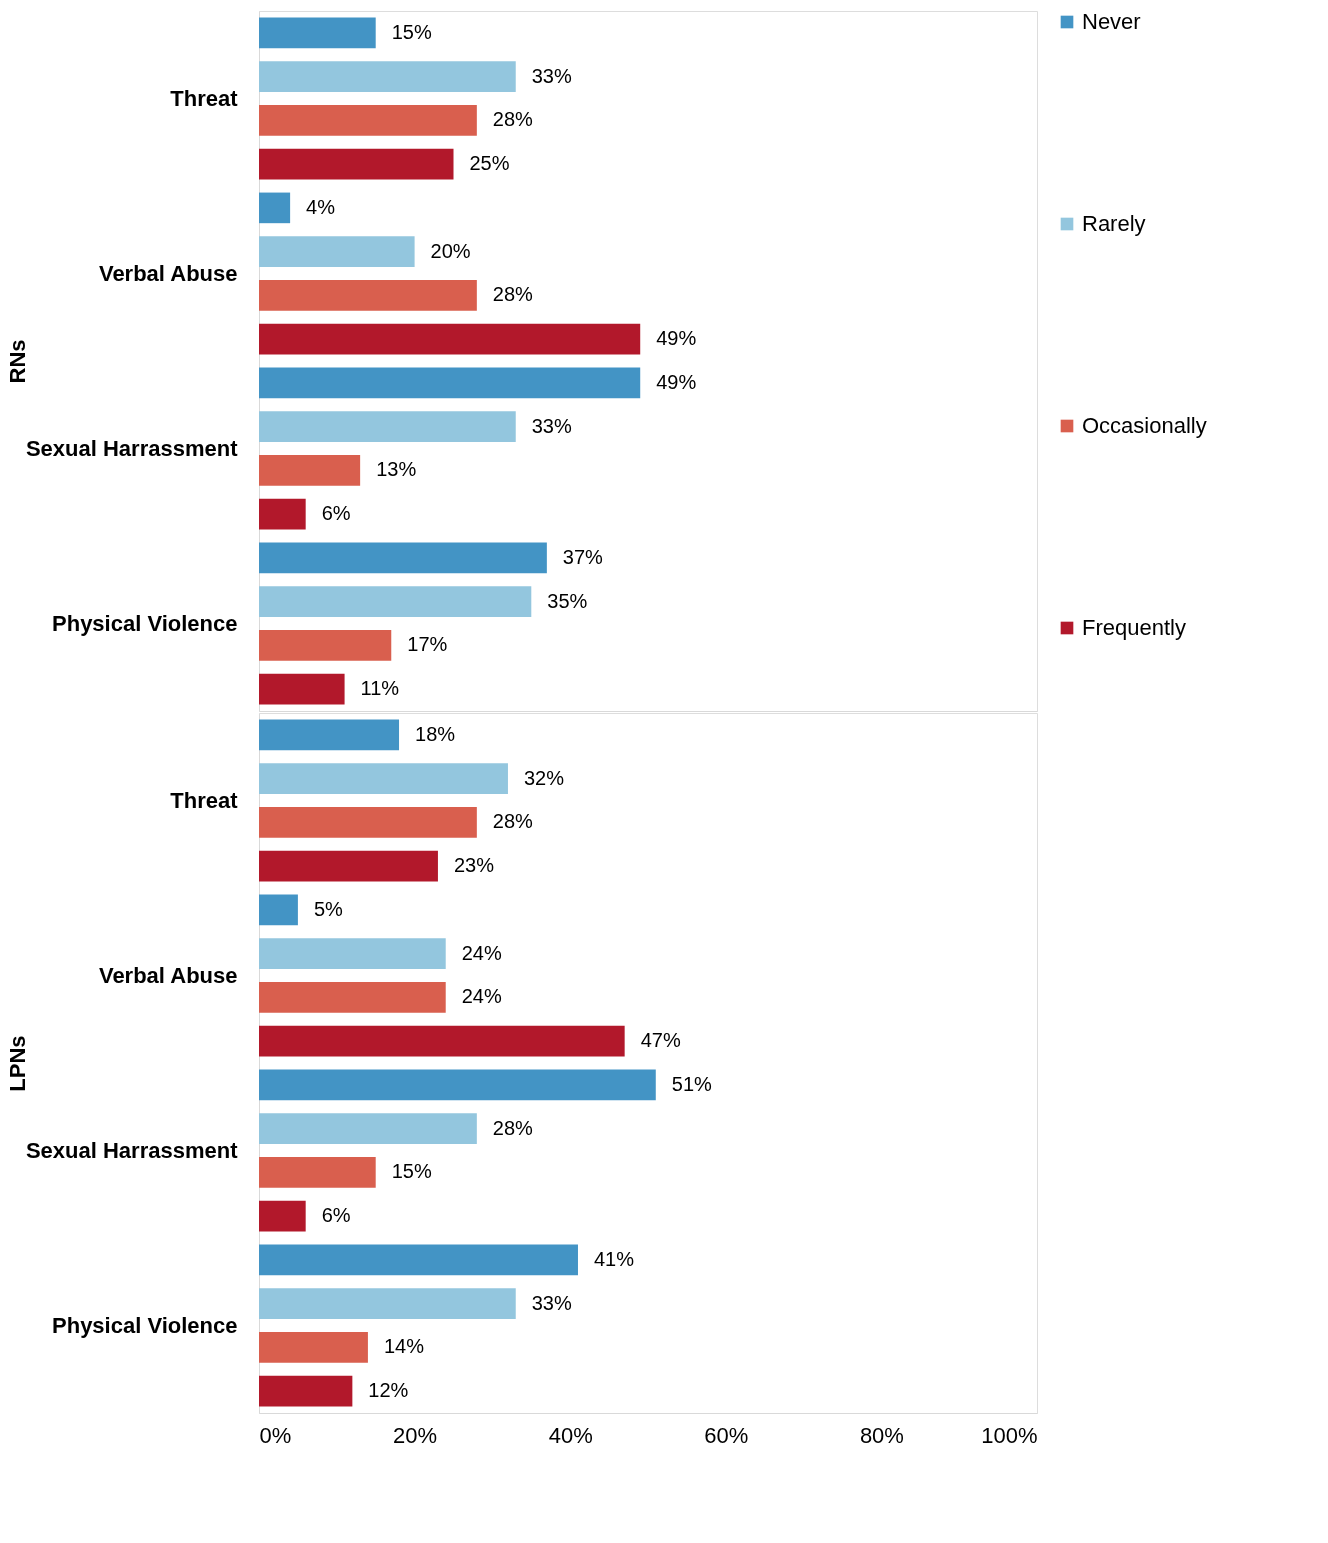 The height and width of the screenshot is (1543, 1328). Describe the element at coordinates (404, 1346) in the screenshot. I see `data-label: 14%` at that location.